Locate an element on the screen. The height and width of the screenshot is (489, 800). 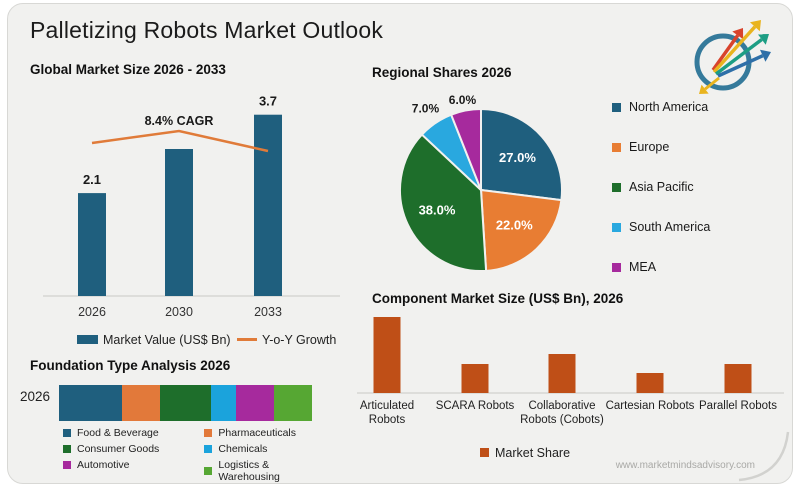
foundation-stacked-bar is located at coordinates (185, 403).